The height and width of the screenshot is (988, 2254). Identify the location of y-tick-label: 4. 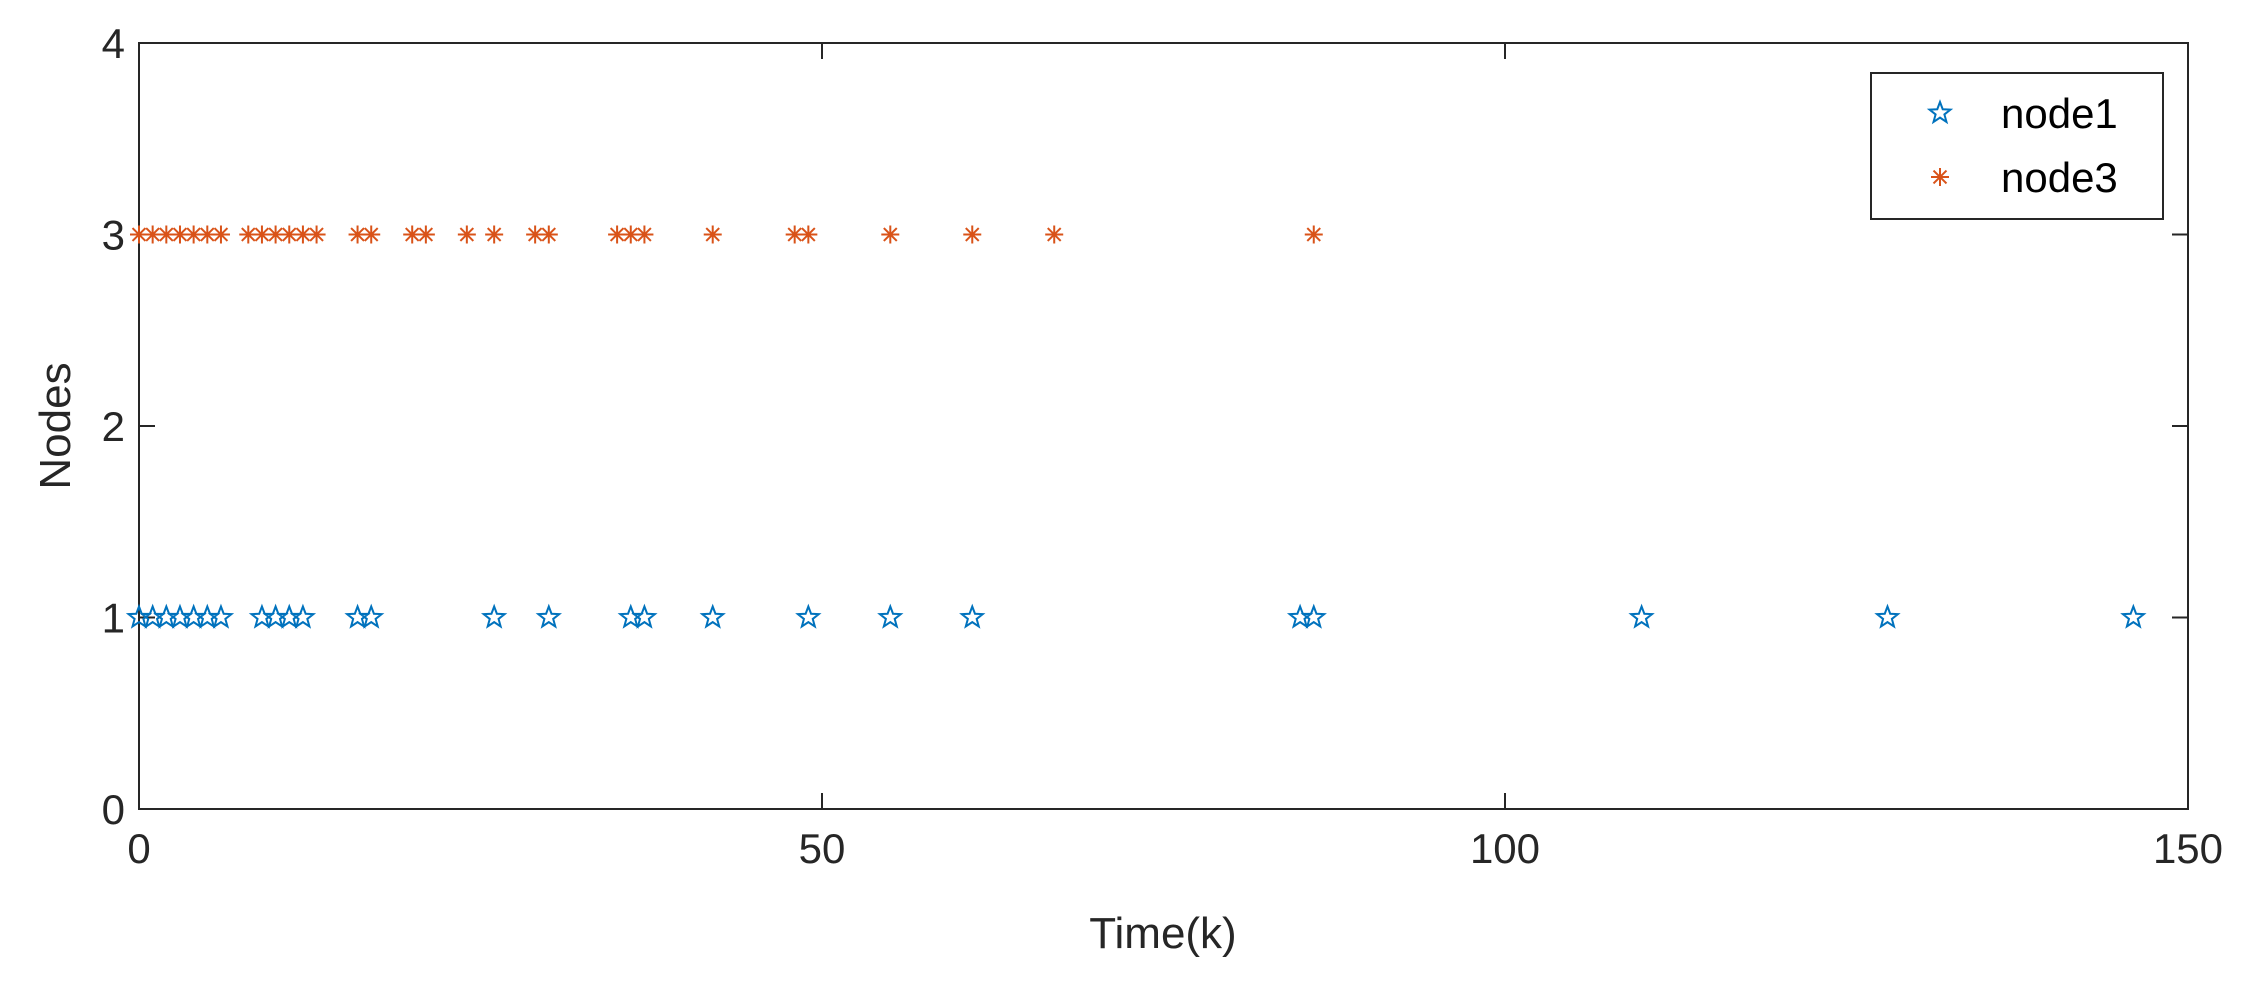
(113, 43).